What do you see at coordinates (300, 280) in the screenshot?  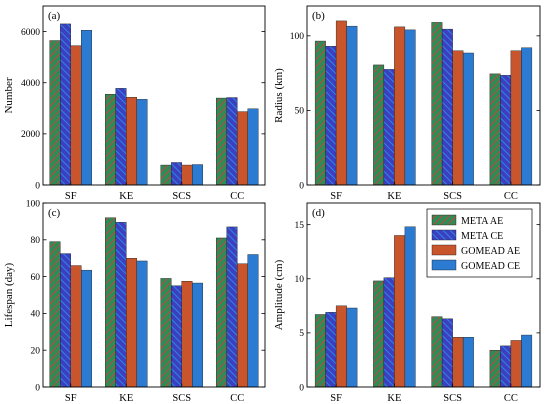 I see `y-tick-label: 10` at bounding box center [300, 280].